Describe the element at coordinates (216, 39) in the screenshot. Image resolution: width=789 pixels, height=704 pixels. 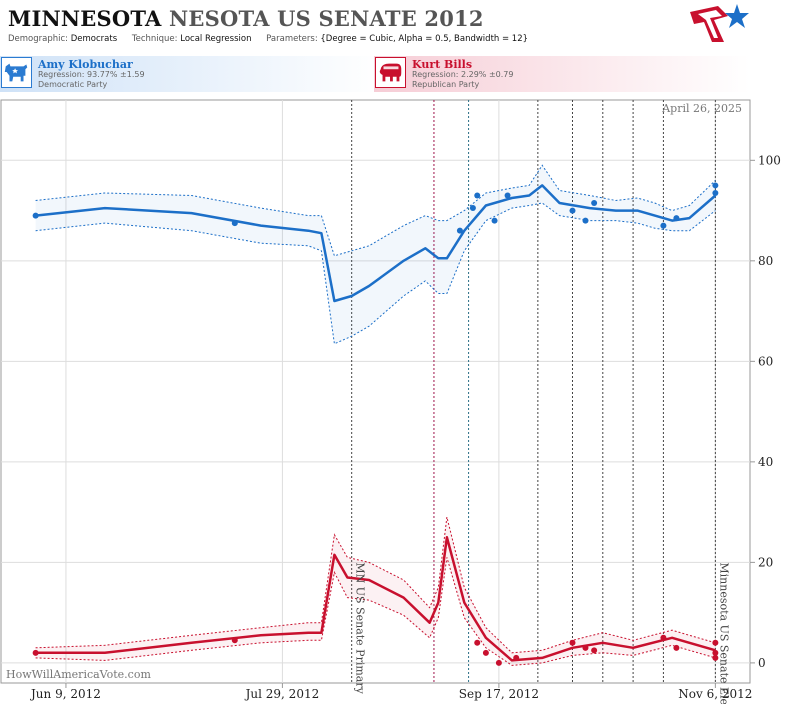
I see `technique-value: Local Regression` at that location.